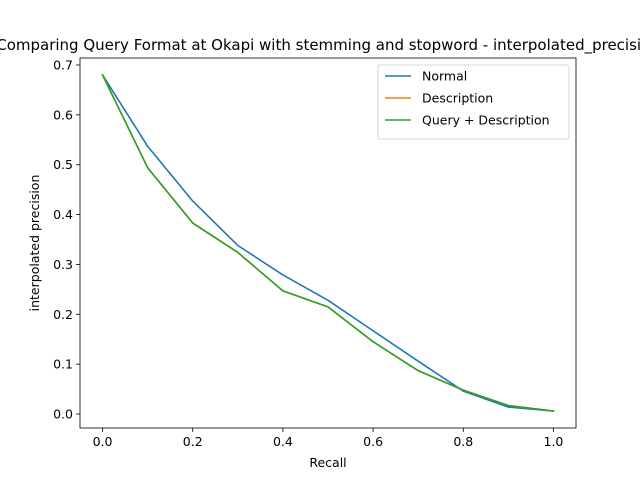 This screenshot has height=480, width=640. What do you see at coordinates (63, 214) in the screenshot?
I see `y-tick-label: 0.4` at bounding box center [63, 214].